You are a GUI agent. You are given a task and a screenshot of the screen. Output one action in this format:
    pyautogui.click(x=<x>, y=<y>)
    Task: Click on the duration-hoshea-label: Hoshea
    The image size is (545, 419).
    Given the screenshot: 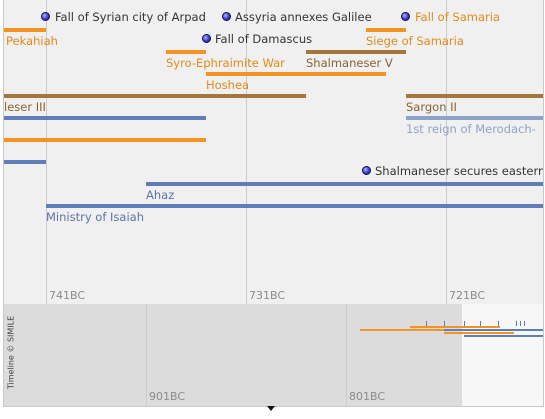 What is the action you would take?
    pyautogui.click(x=228, y=85)
    